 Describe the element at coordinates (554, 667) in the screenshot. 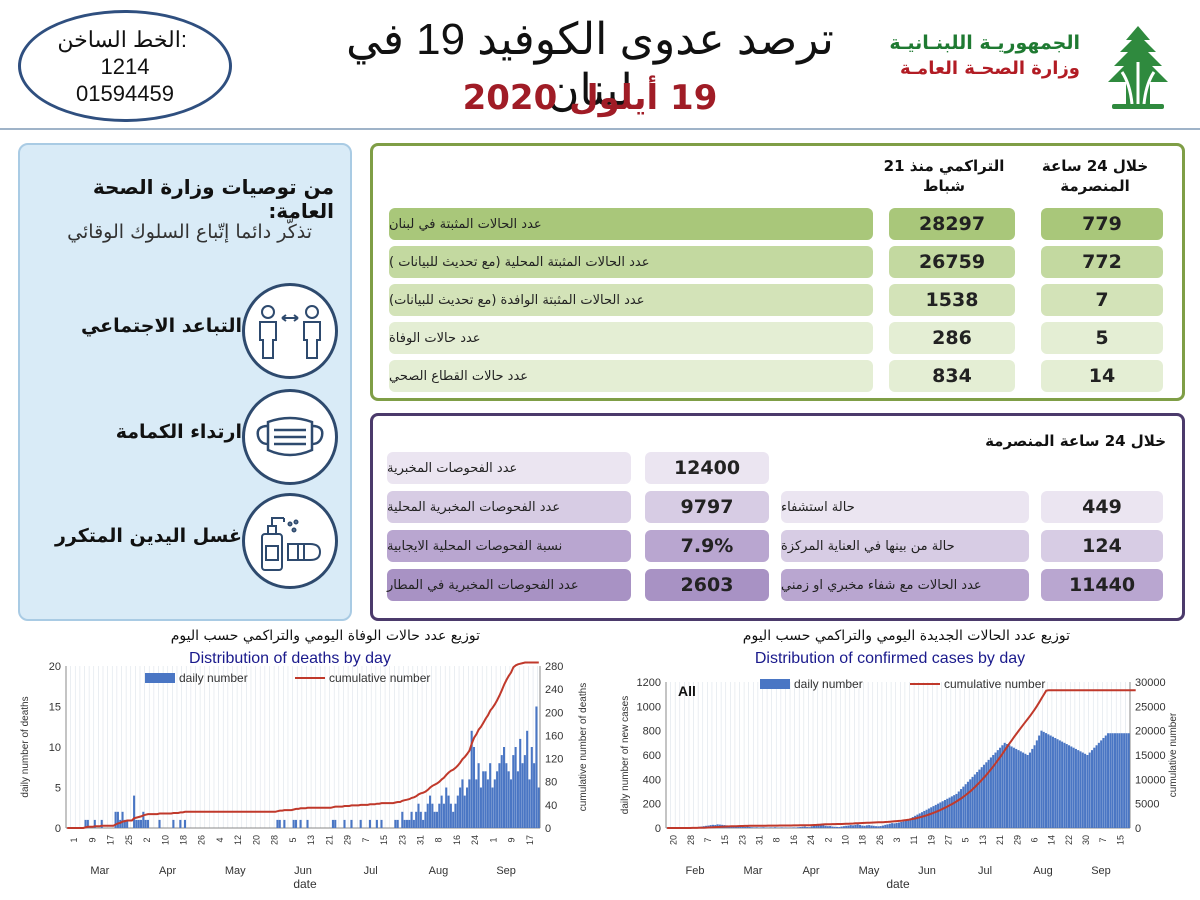

I see `y2-tick-label: 280` at that location.